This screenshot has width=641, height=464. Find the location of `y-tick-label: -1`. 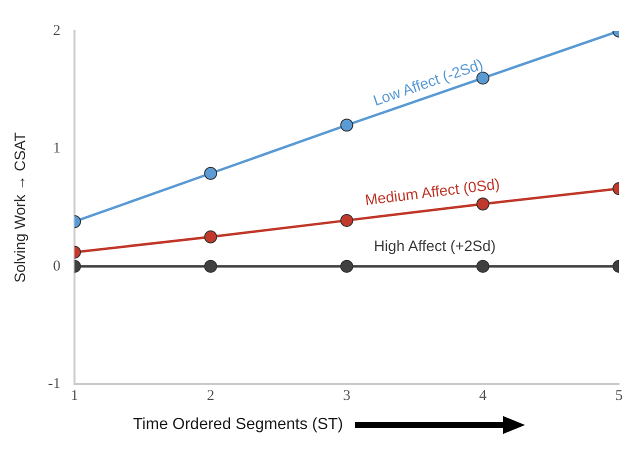

y-tick-label: -1 is located at coordinates (54, 384).